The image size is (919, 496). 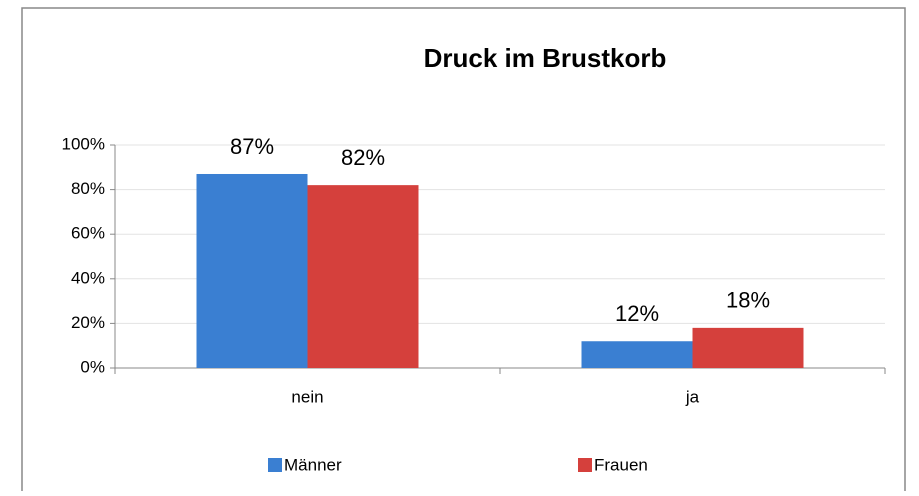 What do you see at coordinates (637, 313) in the screenshot?
I see `value-label: 12%` at bounding box center [637, 313].